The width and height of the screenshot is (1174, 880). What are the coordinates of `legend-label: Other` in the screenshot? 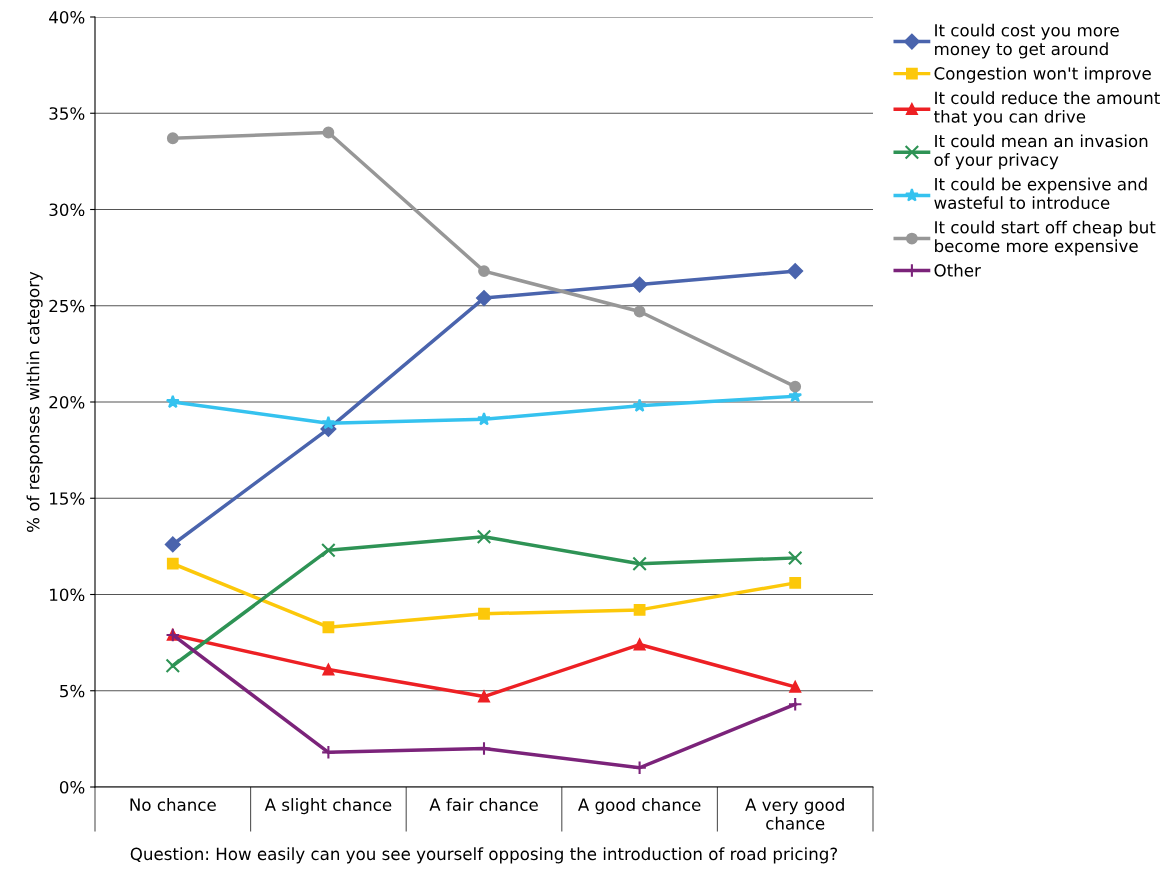 It's located at (957, 270).